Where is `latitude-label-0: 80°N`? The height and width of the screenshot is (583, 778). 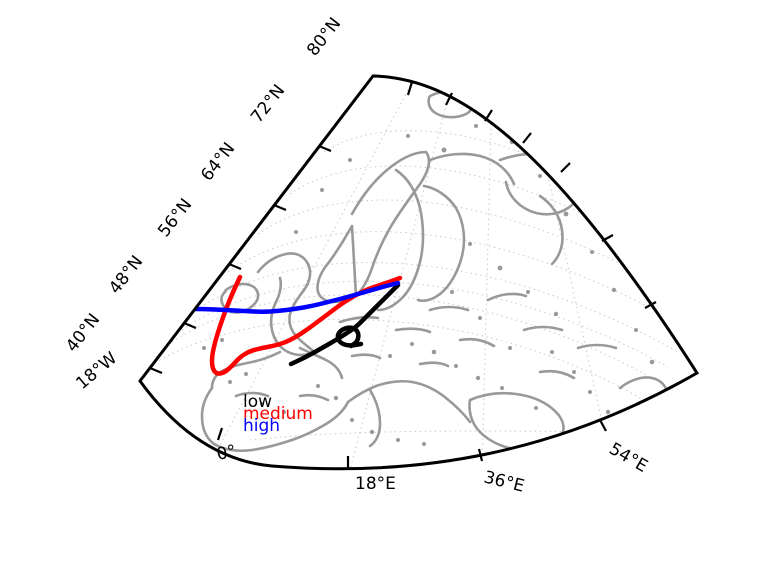 latitude-label-0: 80°N is located at coordinates (324, 37).